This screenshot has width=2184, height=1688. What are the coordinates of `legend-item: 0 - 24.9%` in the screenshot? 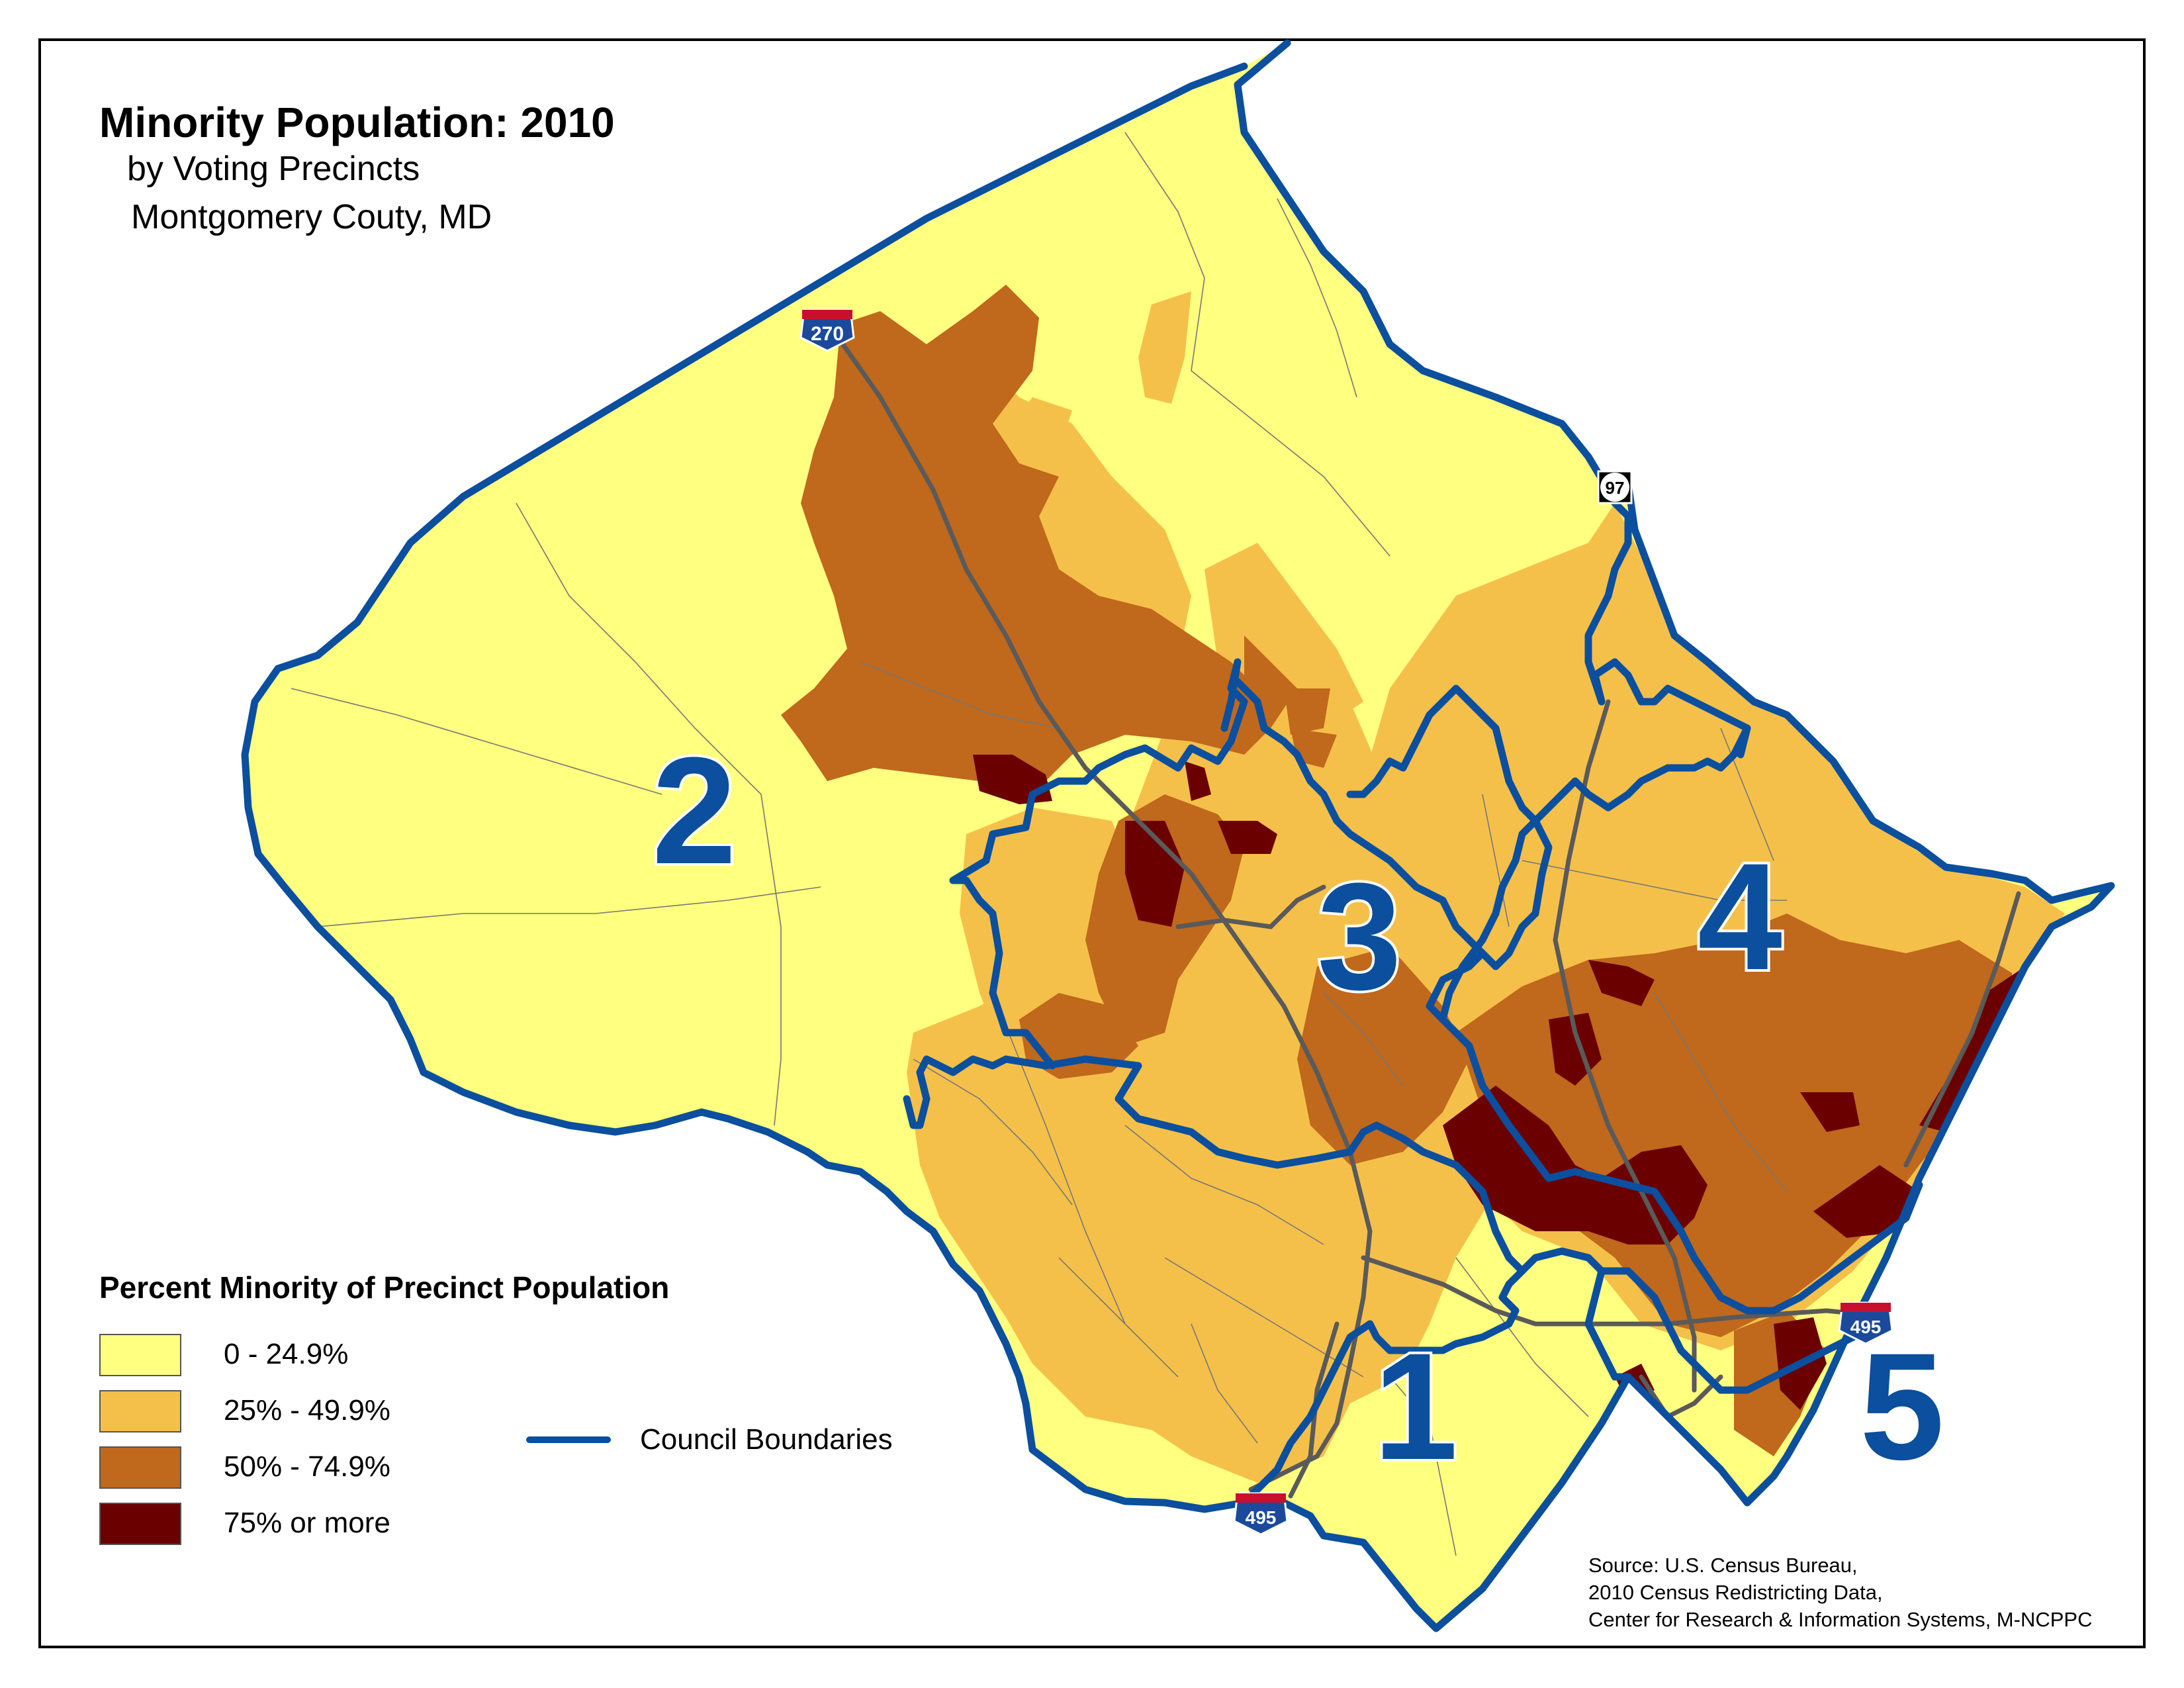 It's located at (331, 1361).